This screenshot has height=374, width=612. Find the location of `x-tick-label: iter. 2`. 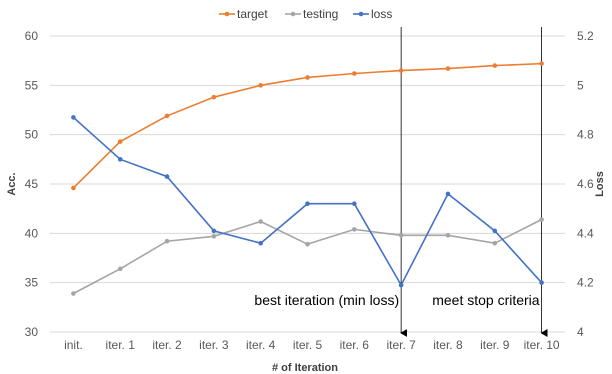

x-tick-label: iter. 2 is located at coordinates (167, 345).